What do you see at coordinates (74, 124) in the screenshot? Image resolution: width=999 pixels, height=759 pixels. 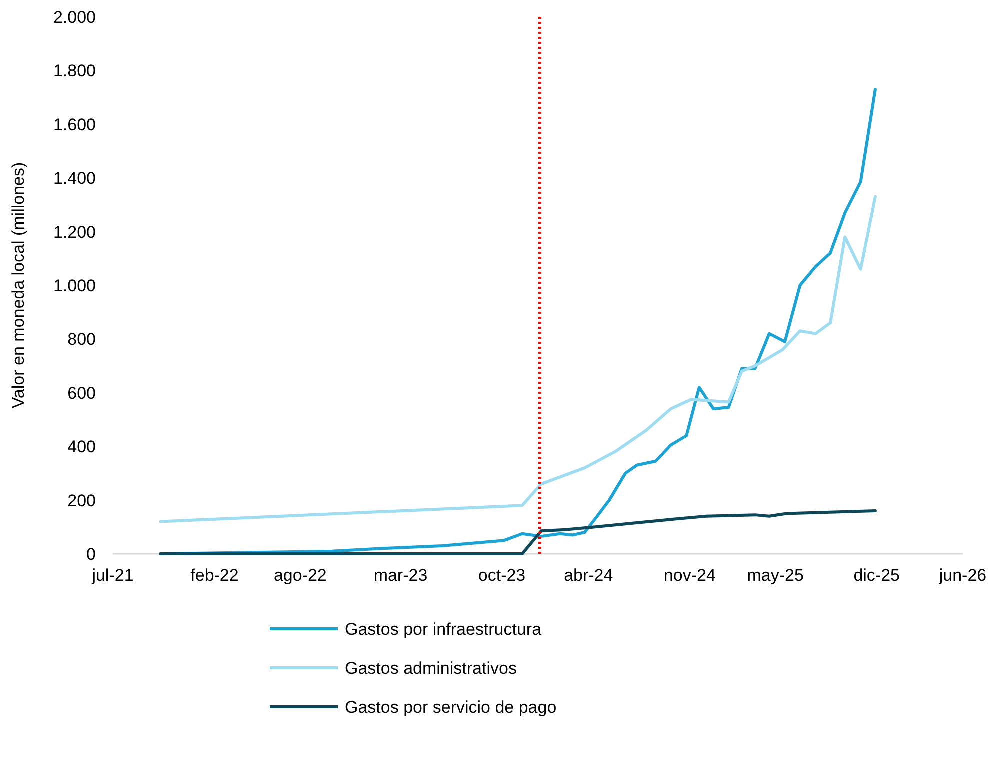 I see `y-tick-label: 1.600` at bounding box center [74, 124].